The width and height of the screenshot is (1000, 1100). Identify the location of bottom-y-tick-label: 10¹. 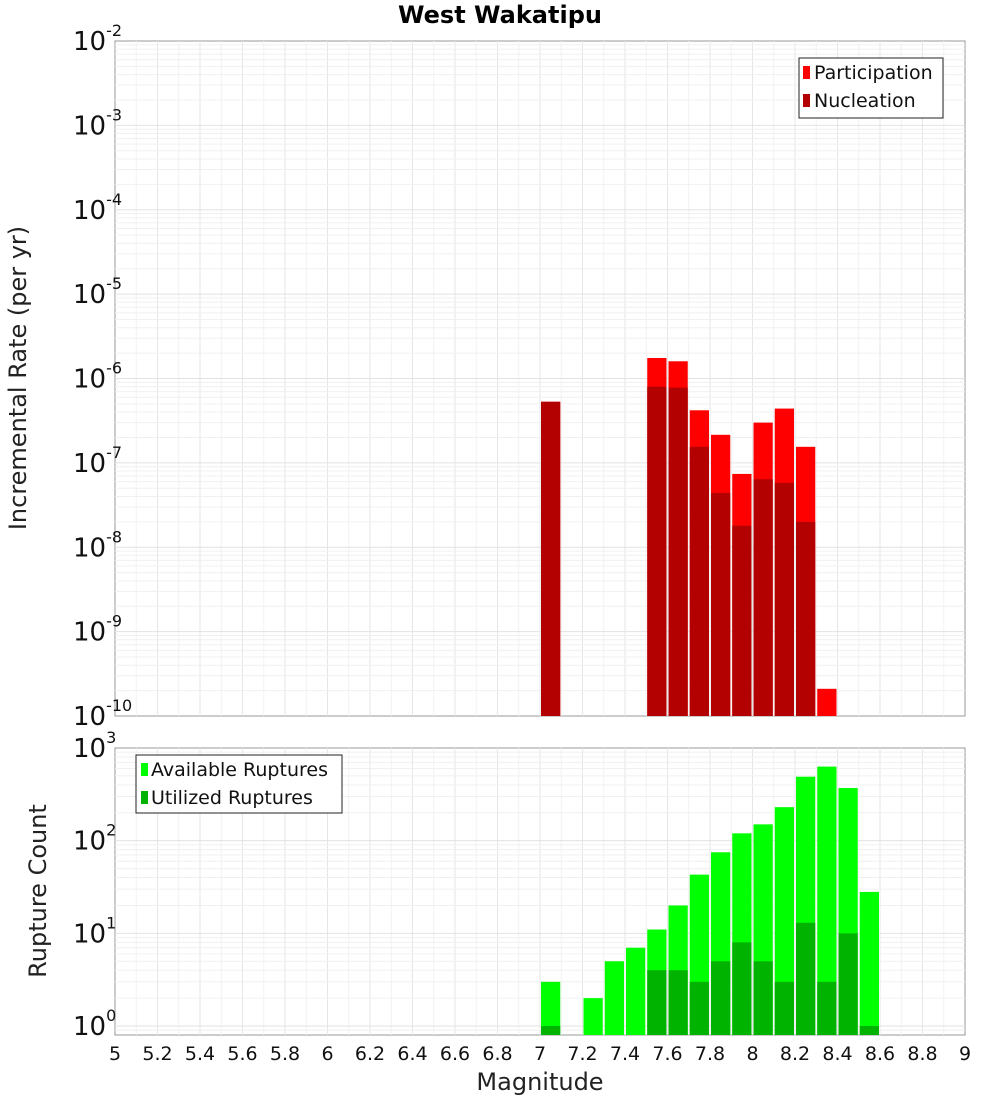
(94, 931).